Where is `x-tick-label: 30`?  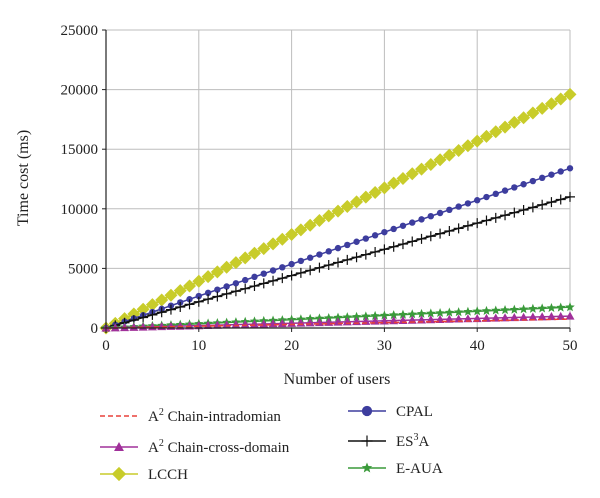
x-tick-label: 30 is located at coordinates (384, 346).